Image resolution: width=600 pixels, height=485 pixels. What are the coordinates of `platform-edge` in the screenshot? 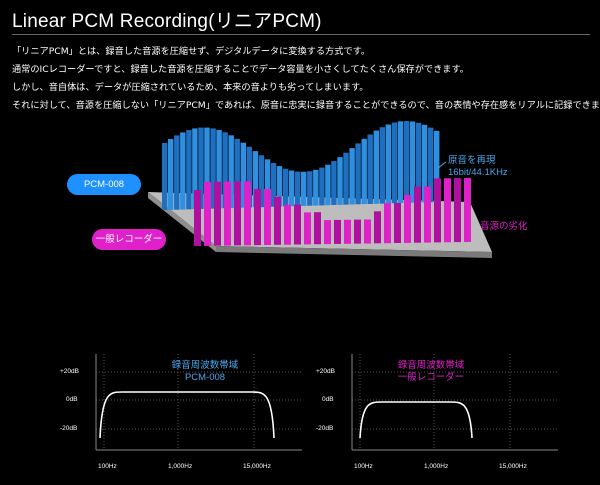 It's located at (354, 252).